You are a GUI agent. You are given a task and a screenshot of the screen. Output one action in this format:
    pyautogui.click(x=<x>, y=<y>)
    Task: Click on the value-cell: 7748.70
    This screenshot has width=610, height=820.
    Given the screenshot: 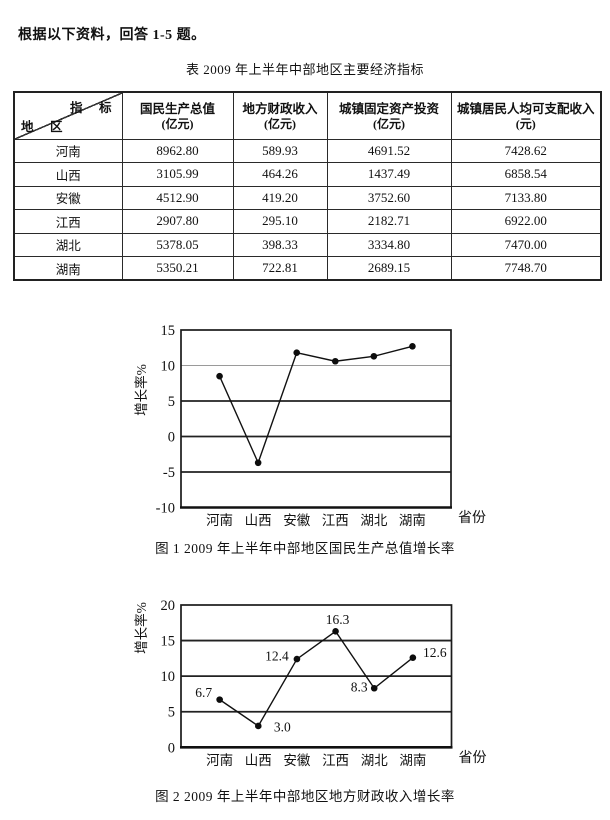 What is the action you would take?
    pyautogui.click(x=526, y=268)
    